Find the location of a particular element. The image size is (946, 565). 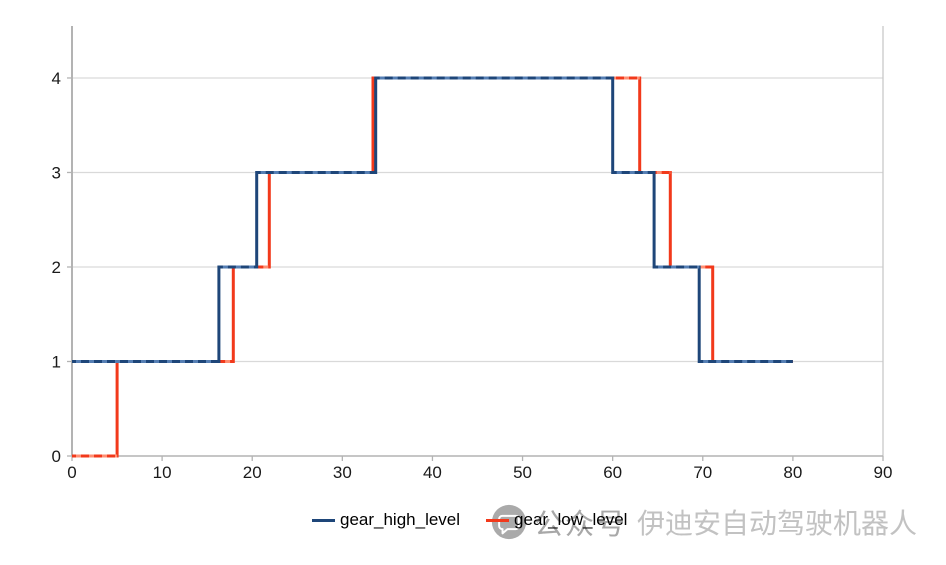

x-tick-label: 80 is located at coordinates (792, 472).